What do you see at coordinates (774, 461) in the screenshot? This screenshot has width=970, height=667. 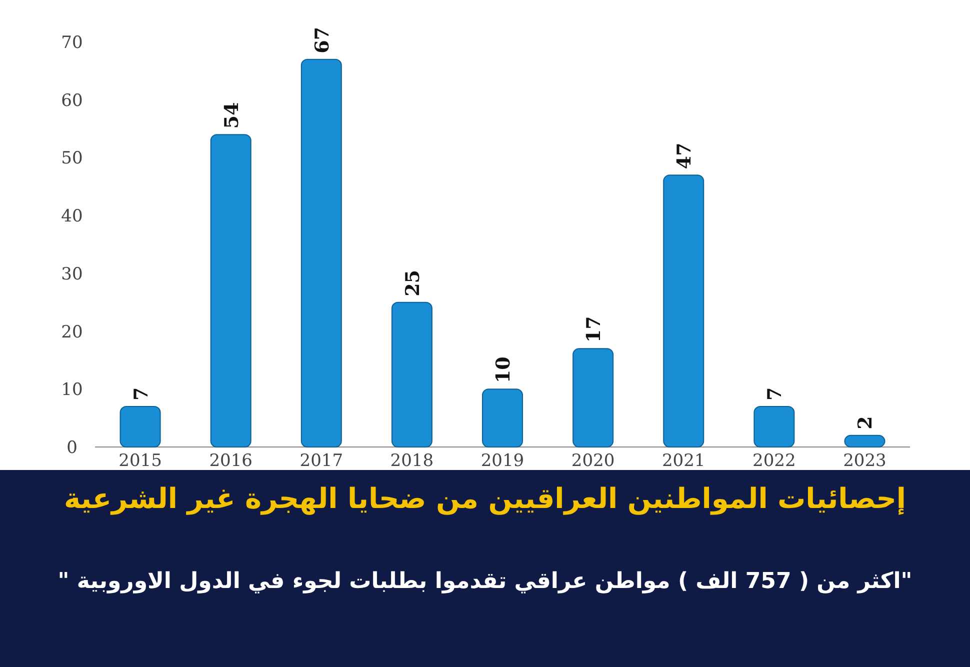 I see `x-tick-label: 2022` at bounding box center [774, 461].